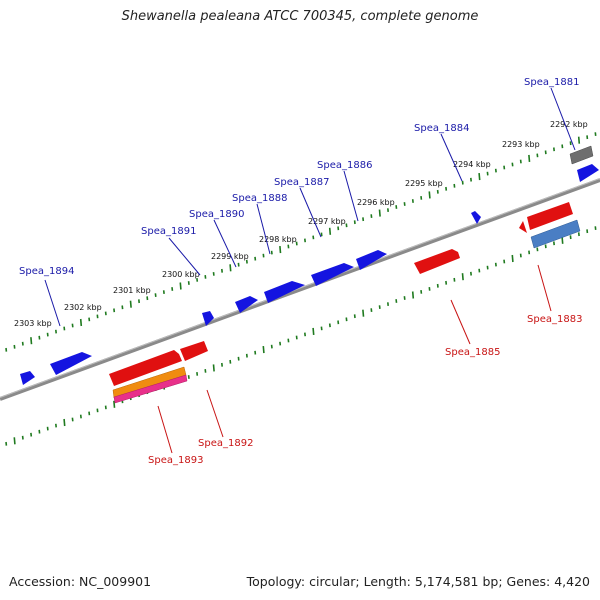 This screenshot has height=600, width=600. I want to click on gene-label-spea-1884: Spea_1884, so click(441, 128).